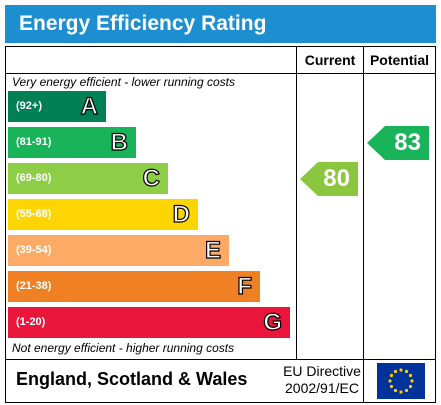 The image size is (441, 405). Describe the element at coordinates (220, 73) in the screenshot. I see `header-row-line` at that location.